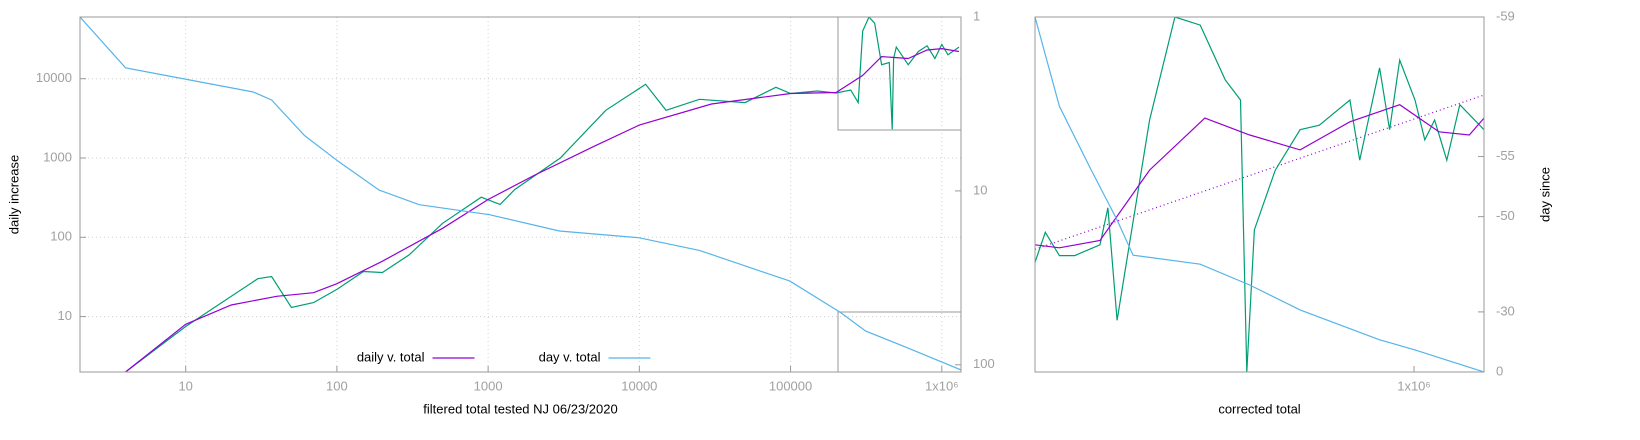 This screenshot has height=440, width=1640. I want to click on x-tick-label: 1000, so click(488, 385).